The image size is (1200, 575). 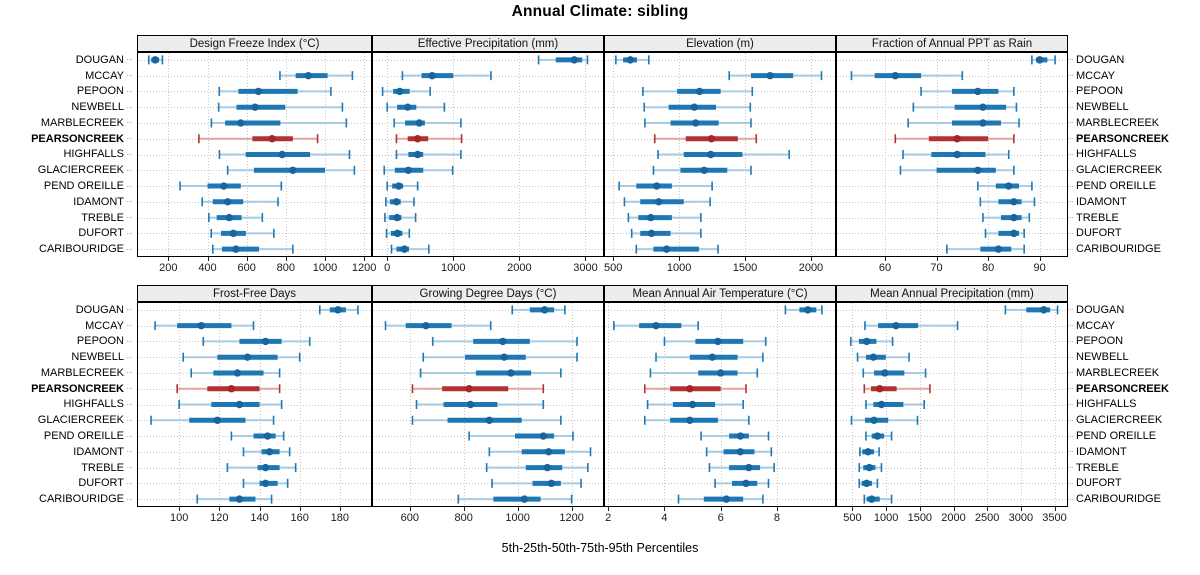 What do you see at coordinates (664, 518) in the screenshot?
I see `tick-label: 4` at bounding box center [664, 518].